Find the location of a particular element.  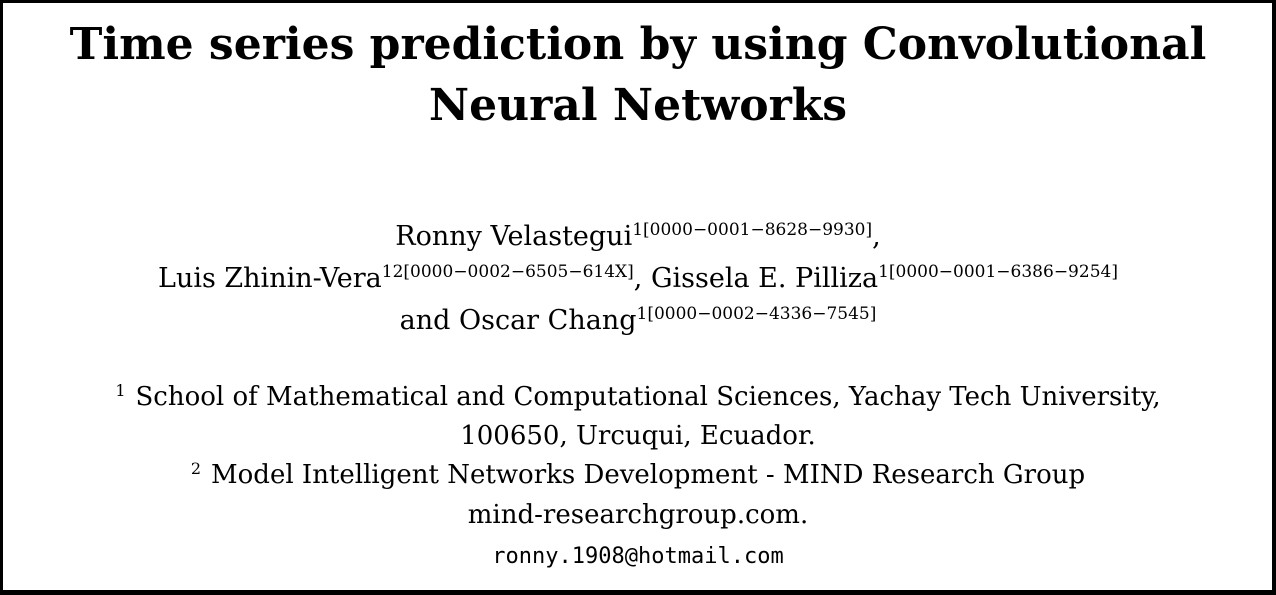

author-name: Ronny Velastegui is located at coordinates (514, 236).